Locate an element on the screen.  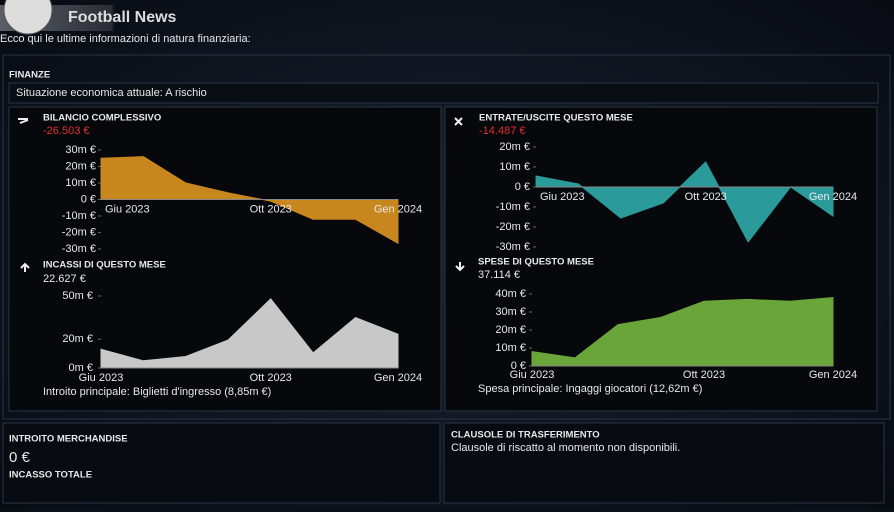
clauses-title: CLAUSOLE DI TRASFERIMENTO is located at coordinates (525, 435).